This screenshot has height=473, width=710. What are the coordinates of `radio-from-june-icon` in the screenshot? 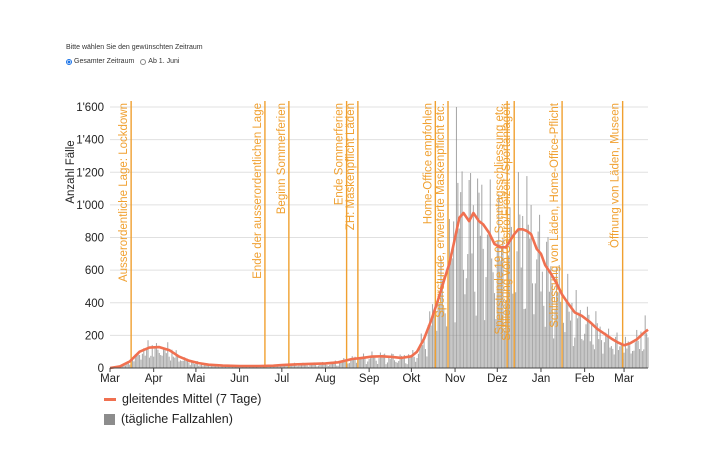 It's located at (143, 61).